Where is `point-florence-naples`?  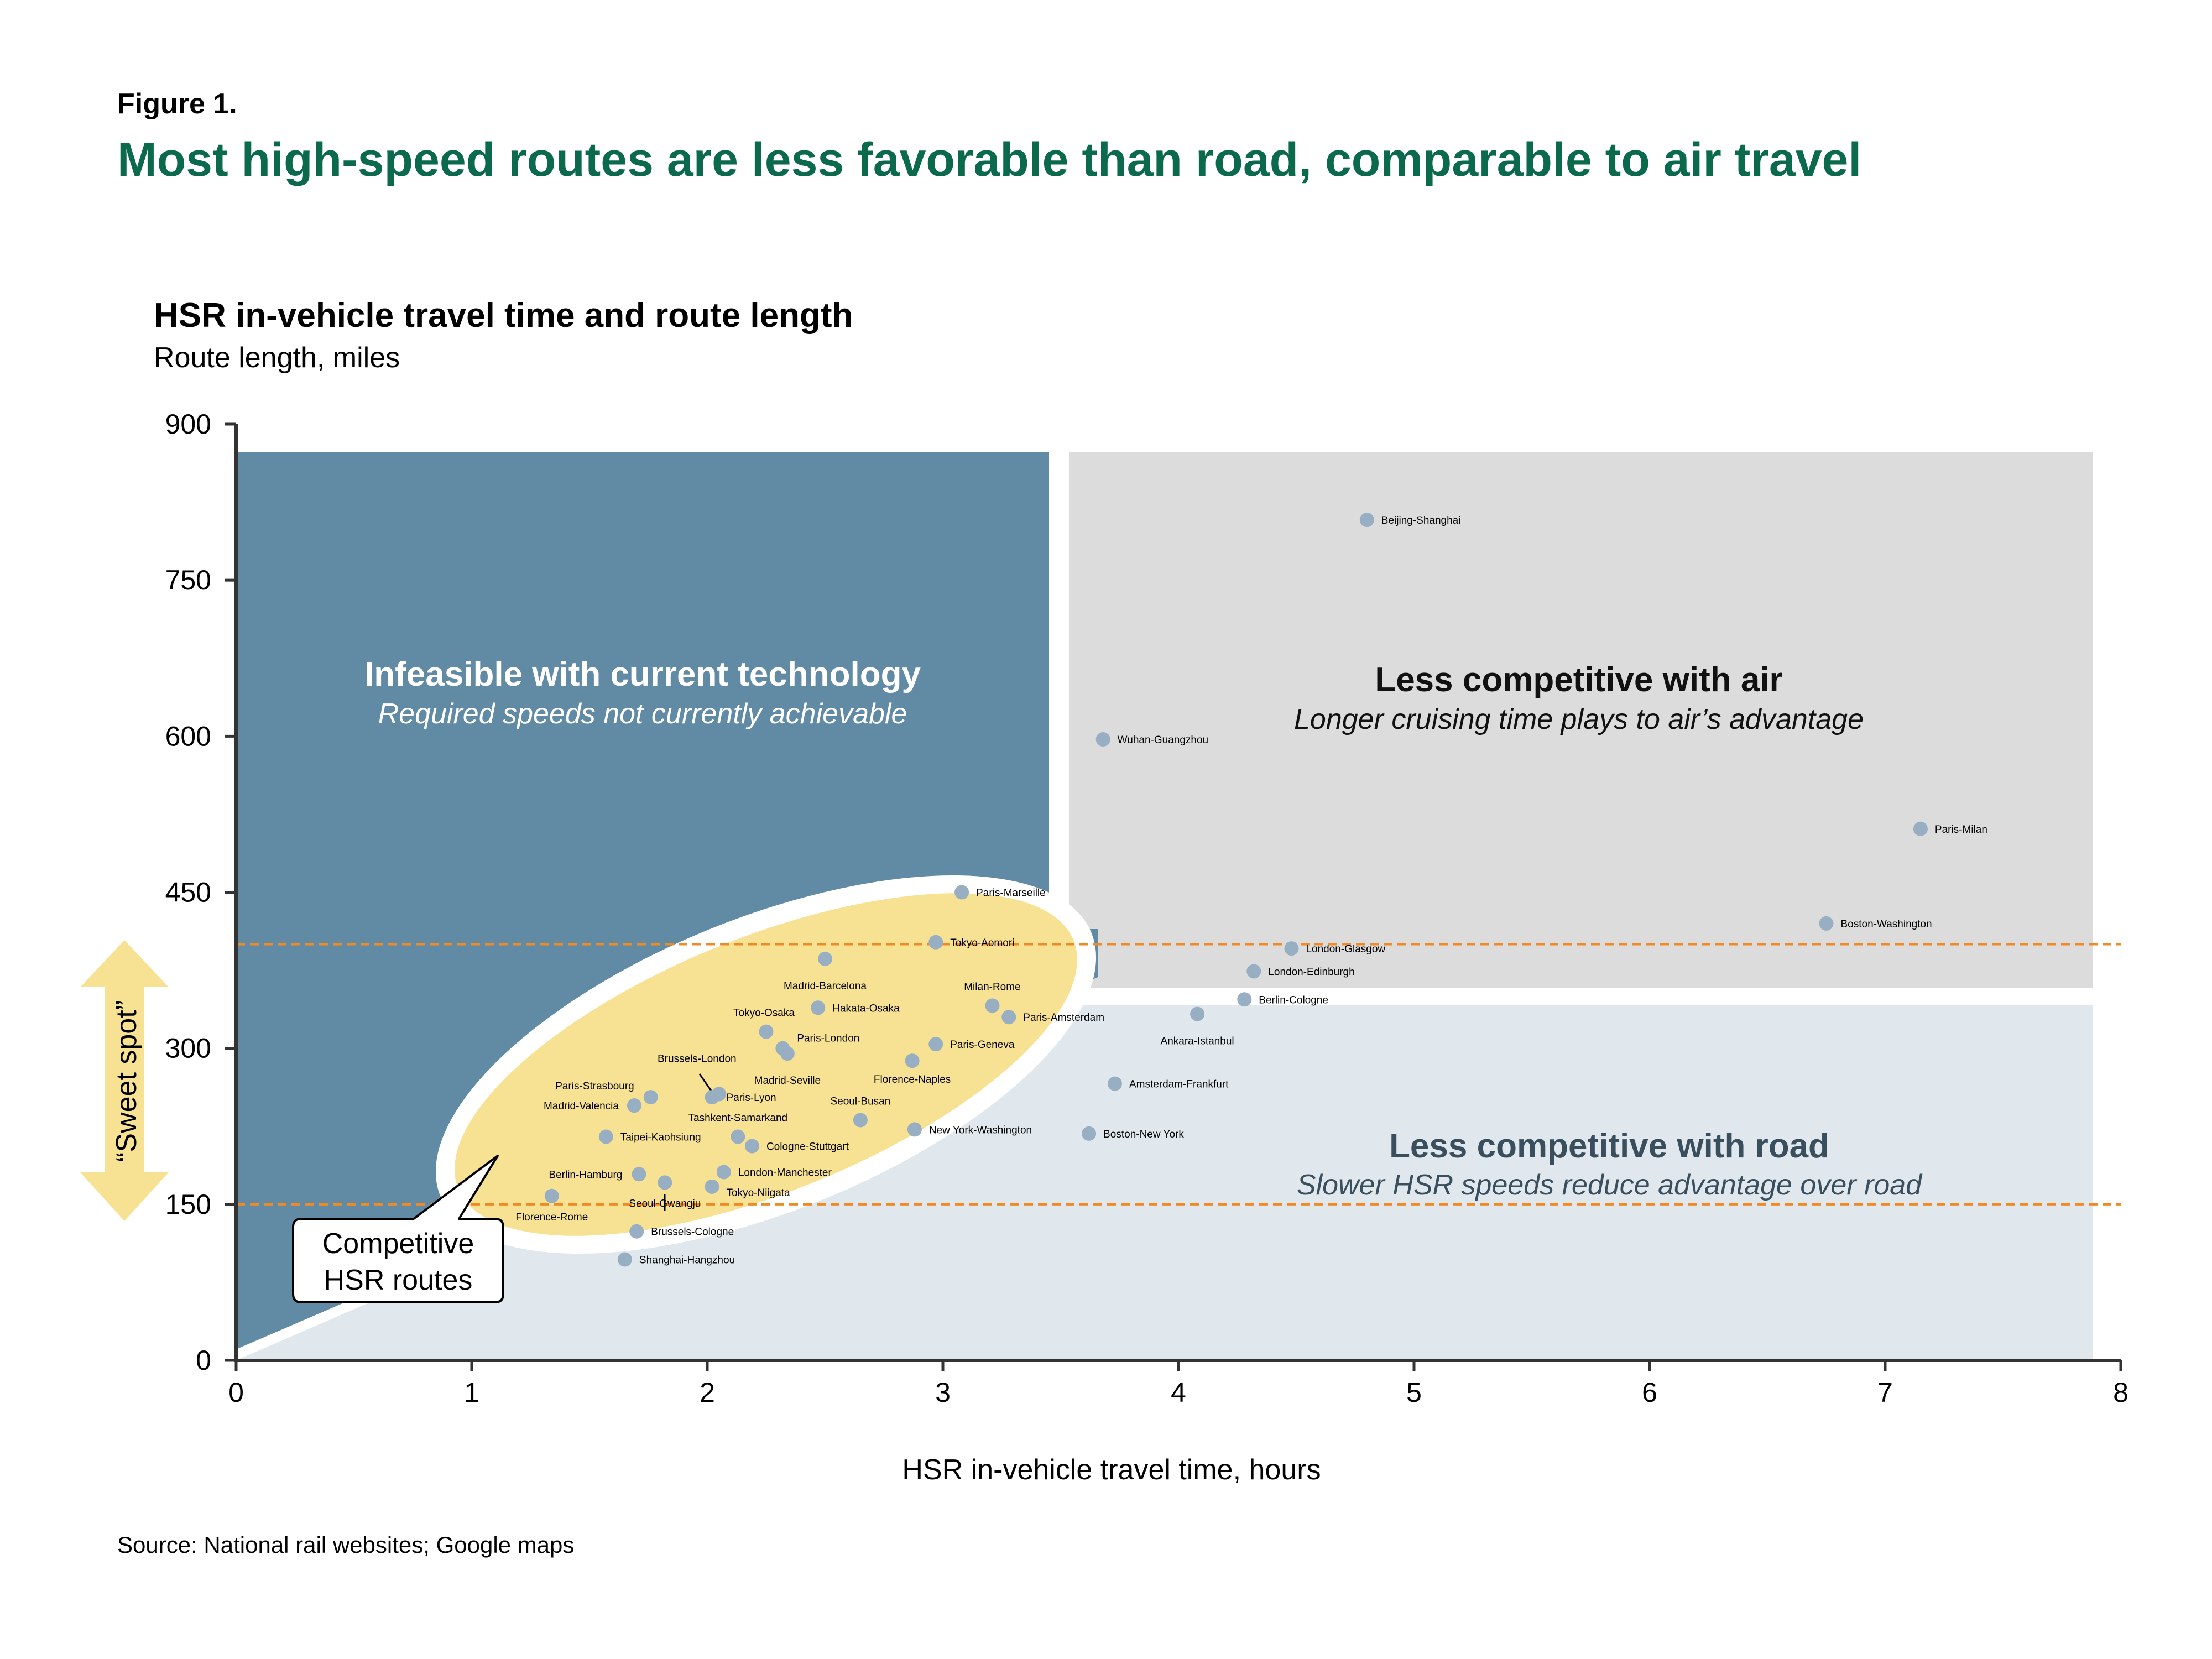 point-florence-naples is located at coordinates (913, 1061).